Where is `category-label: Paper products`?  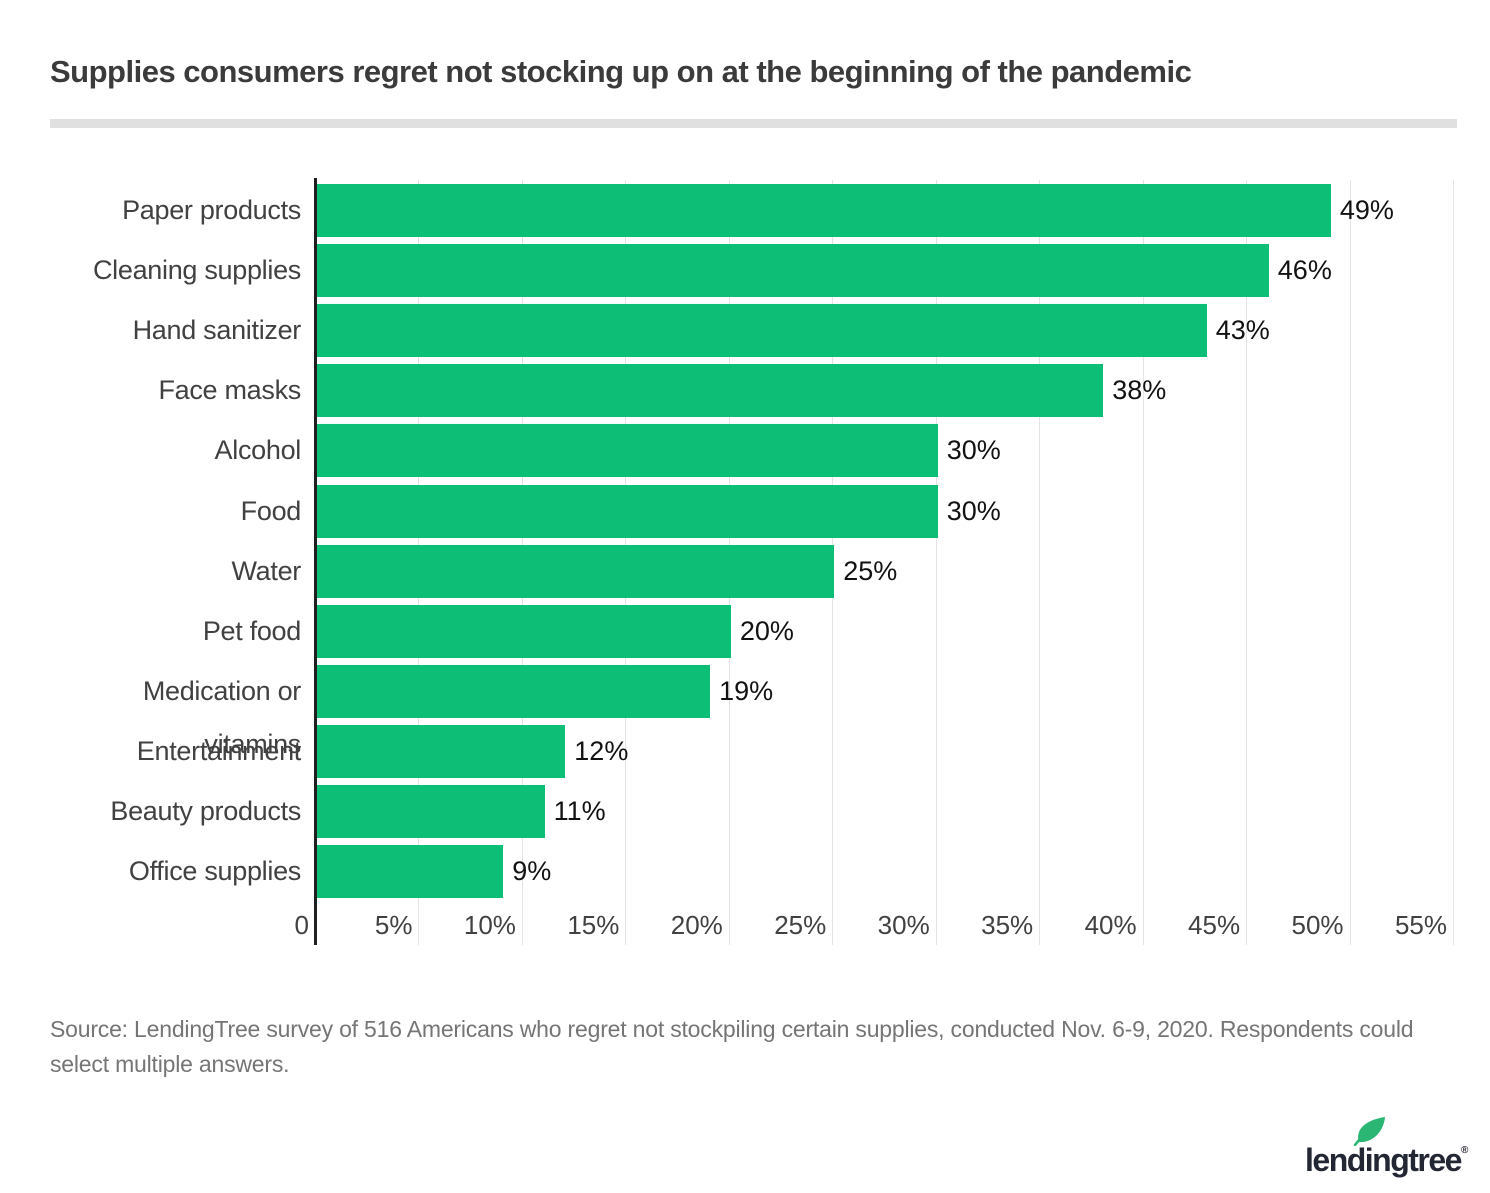 category-label: Paper products is located at coordinates (211, 210).